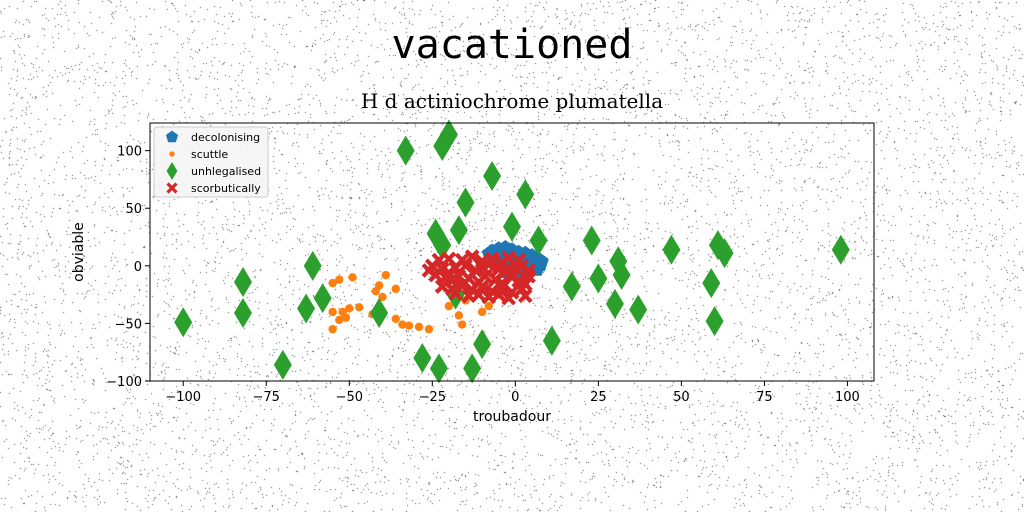 Image resolution: width=1024 pixels, height=512 pixels. I want to click on figure-suptitle: vacationed, so click(512, 45).